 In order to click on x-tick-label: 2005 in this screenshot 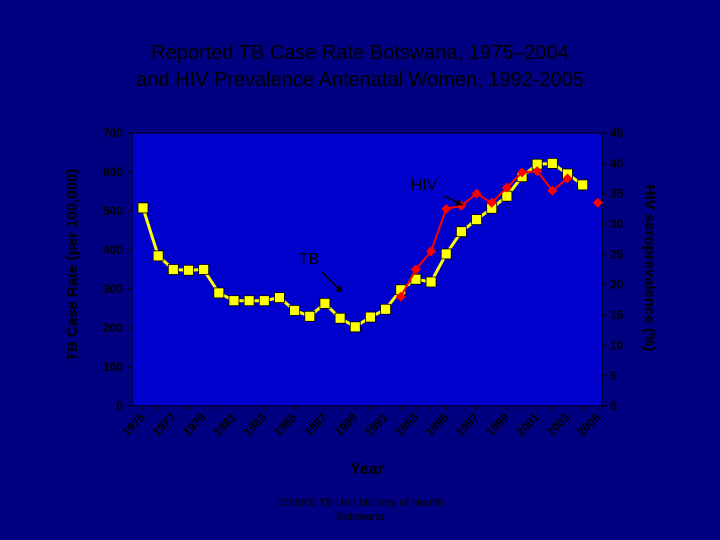, I will do `click(588, 424)`.